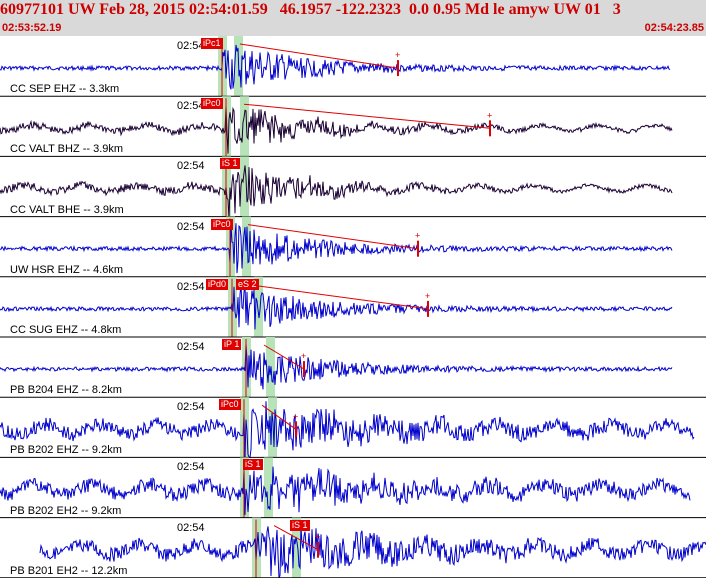  I want to click on window-start-time: 02:53:52.19, so click(32, 28).